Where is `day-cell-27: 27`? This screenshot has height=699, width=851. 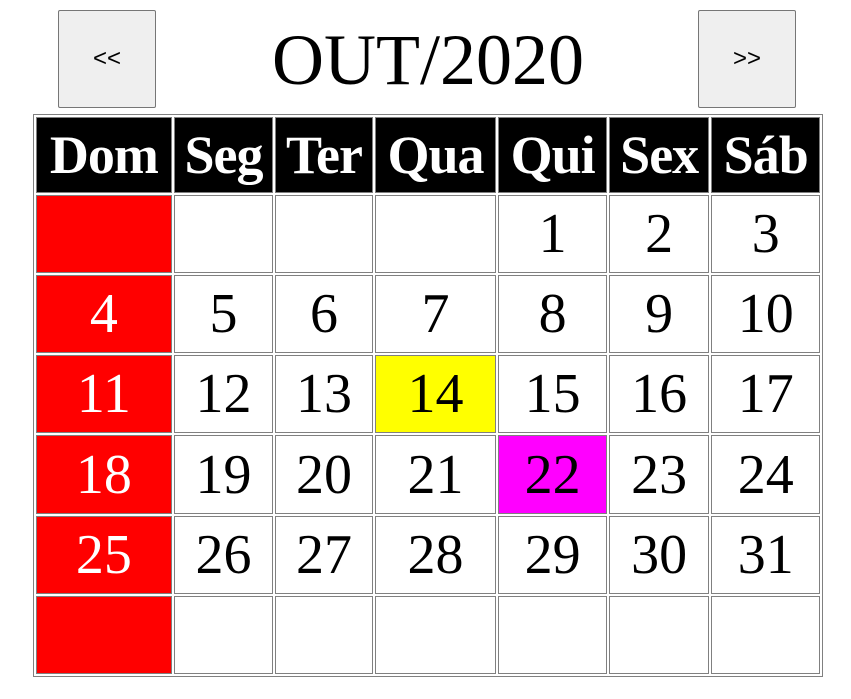
day-cell-27: 27 is located at coordinates (324, 554).